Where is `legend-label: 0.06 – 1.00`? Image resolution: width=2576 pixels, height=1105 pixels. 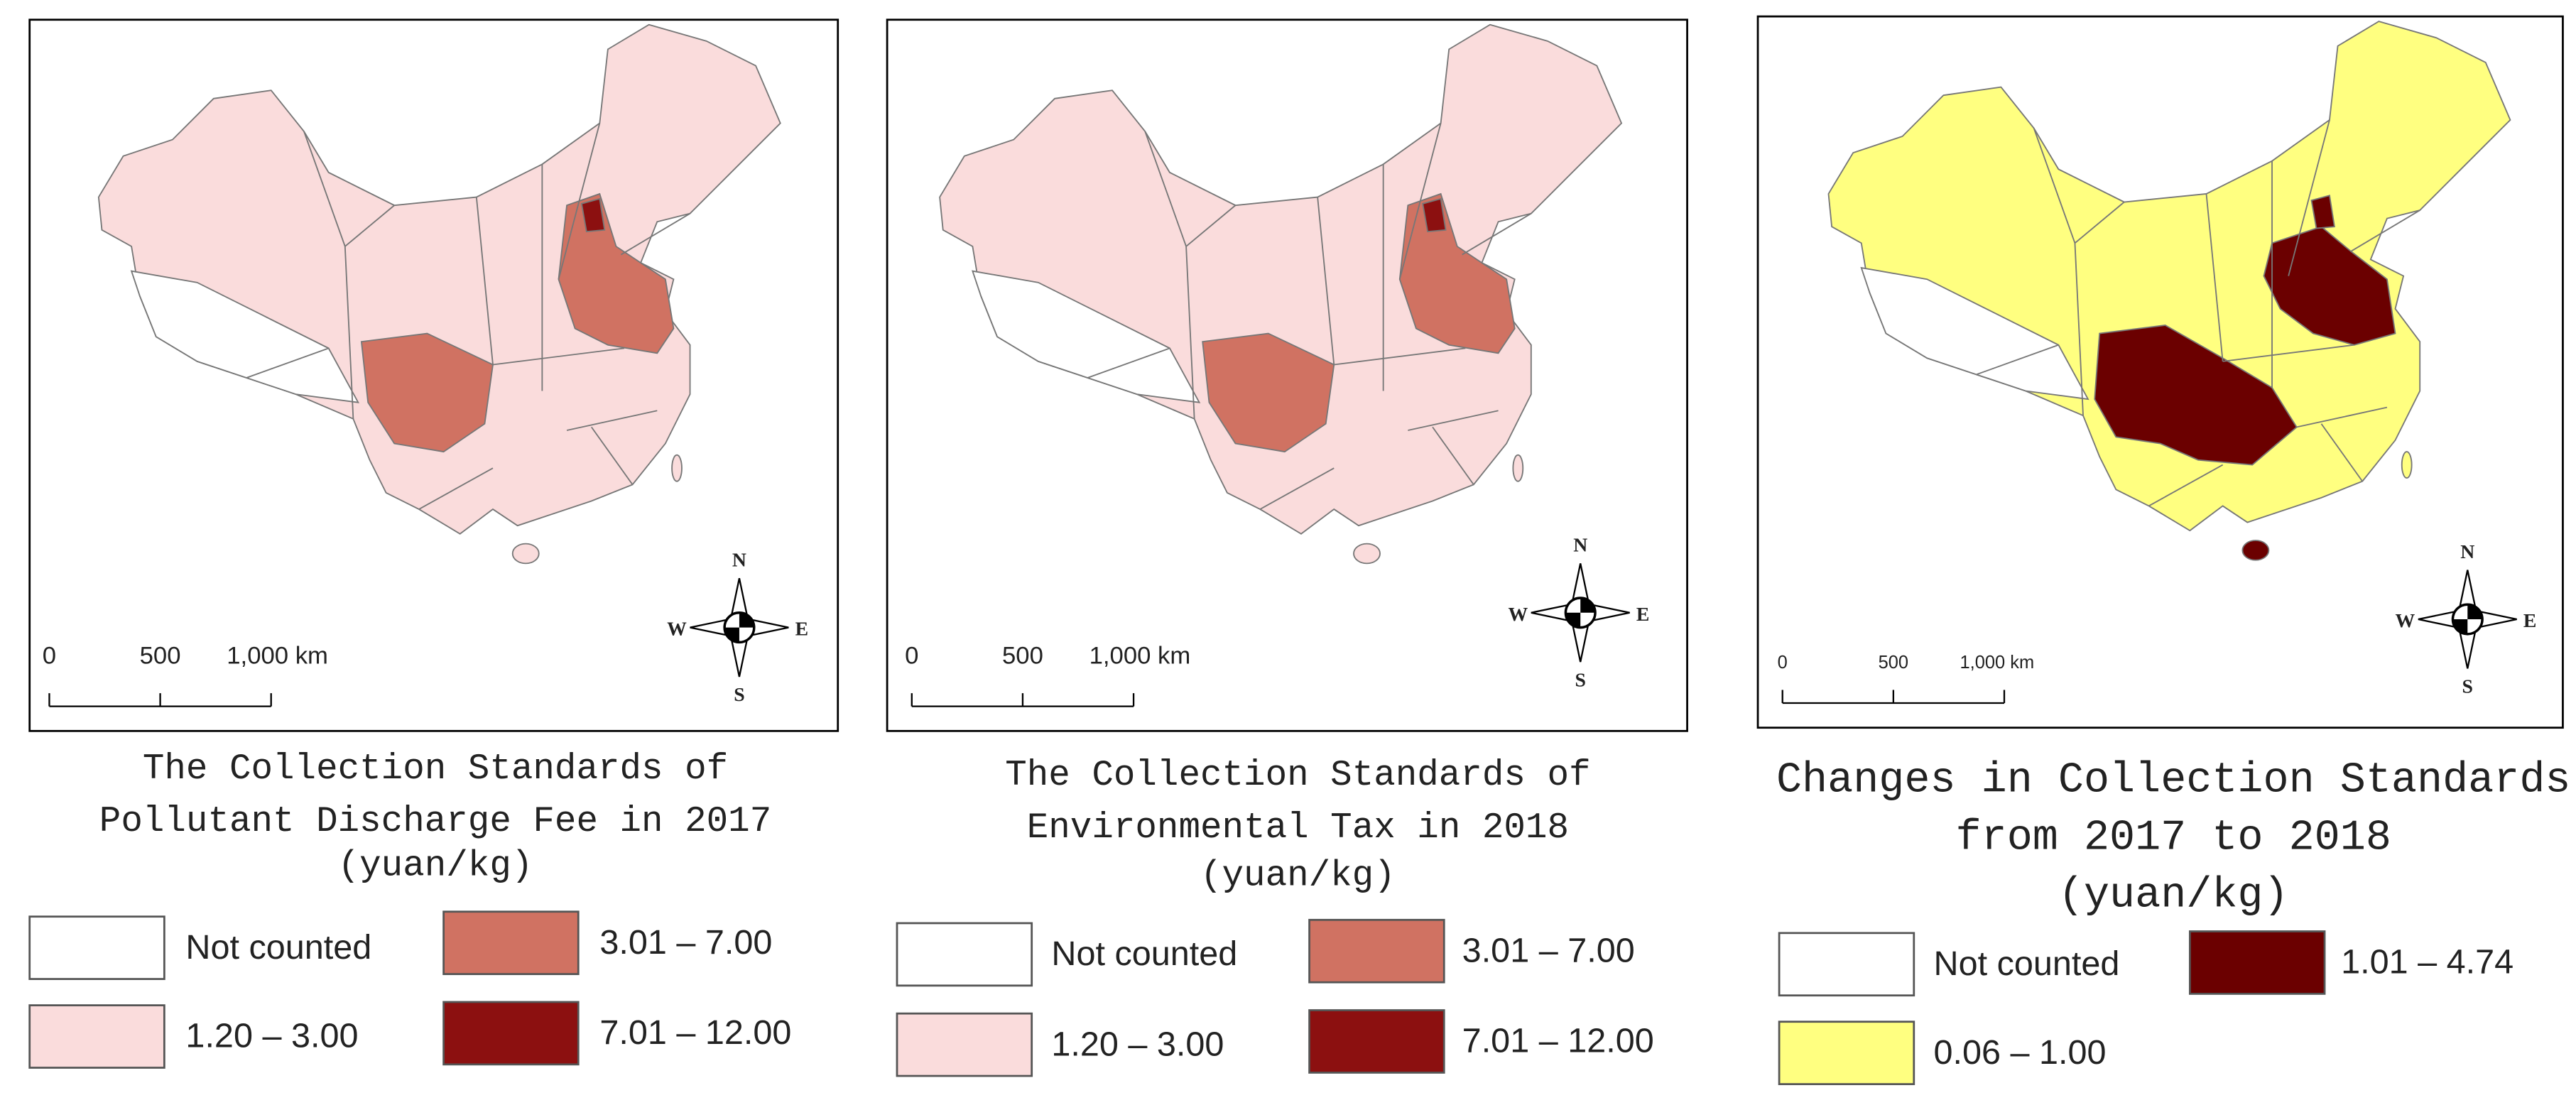
legend-label: 0.06 – 1.00 is located at coordinates (2021, 1052).